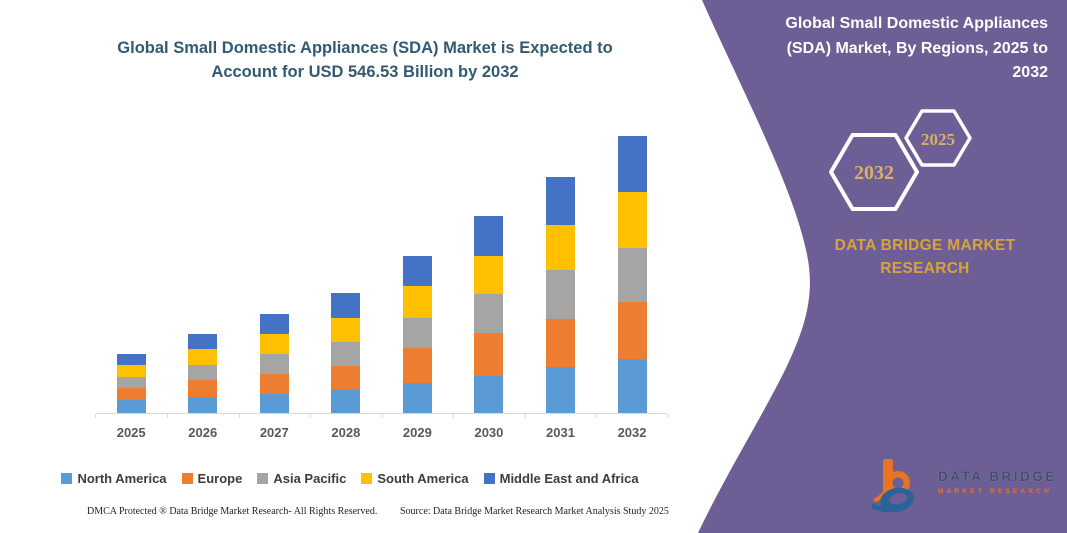  I want to click on x-axis-label-2027: 2027, so click(274, 432).